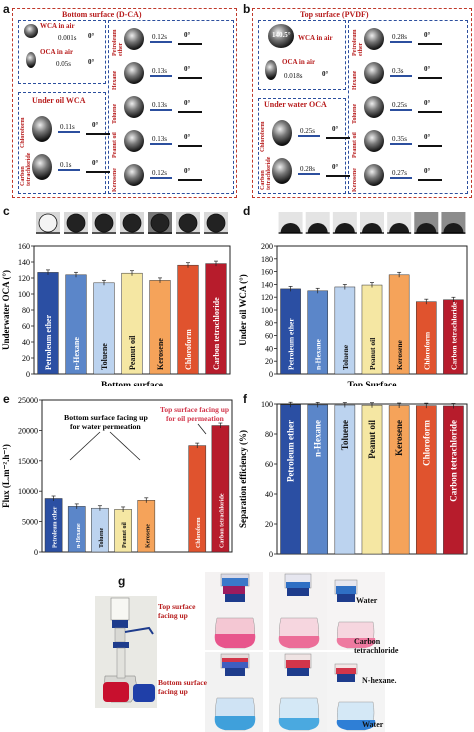 The width and height of the screenshot is (474, 732). What do you see at coordinates (269, 524) in the screenshot?
I see `y-tick-label: 20` at bounding box center [269, 524].